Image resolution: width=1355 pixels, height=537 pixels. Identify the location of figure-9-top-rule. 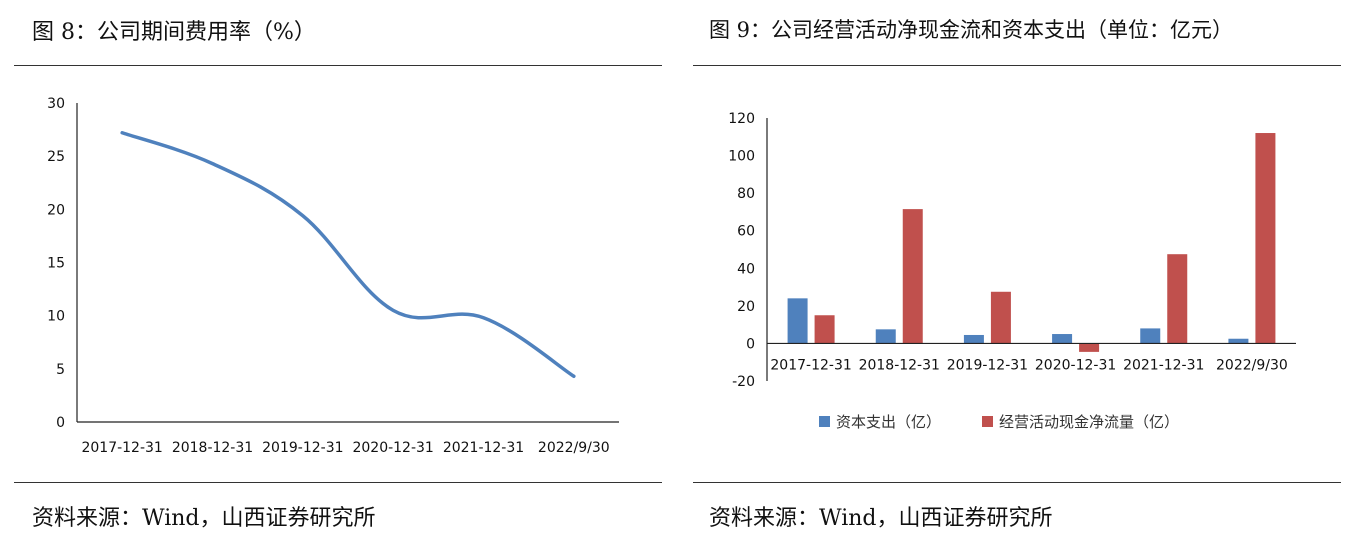
(1017, 65).